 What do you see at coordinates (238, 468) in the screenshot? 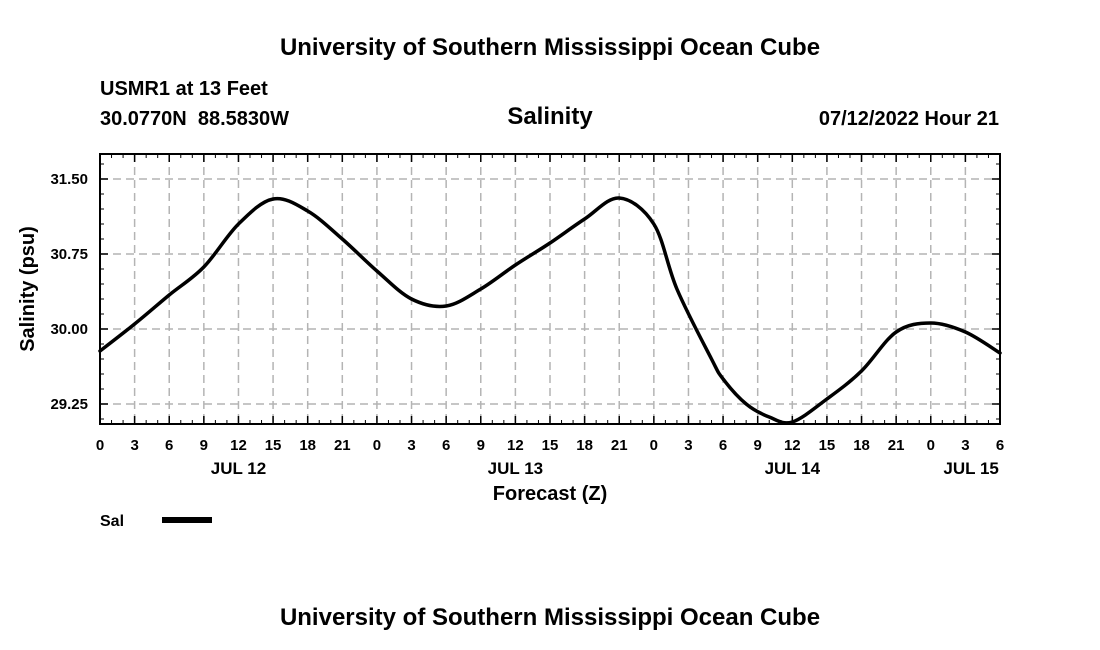
I see `x-date-label: JUL 12` at bounding box center [238, 468].